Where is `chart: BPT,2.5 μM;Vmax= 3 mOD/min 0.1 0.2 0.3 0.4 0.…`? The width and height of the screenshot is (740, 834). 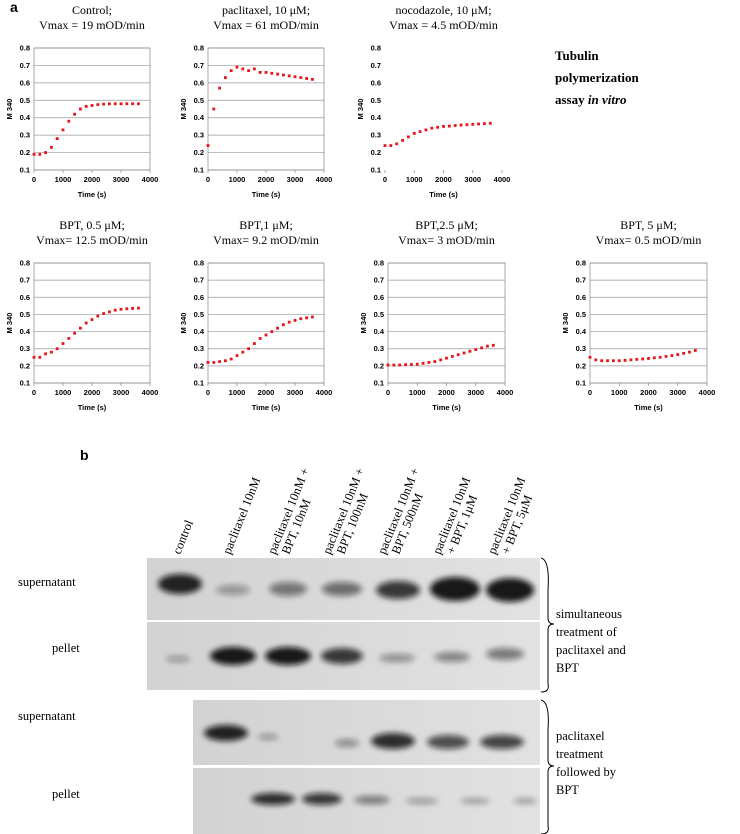 chart: BPT,2.5 μM;Vmax= 3 mOD/min 0.1 0.2 0.3 0.4 0.… is located at coordinates (436, 315).